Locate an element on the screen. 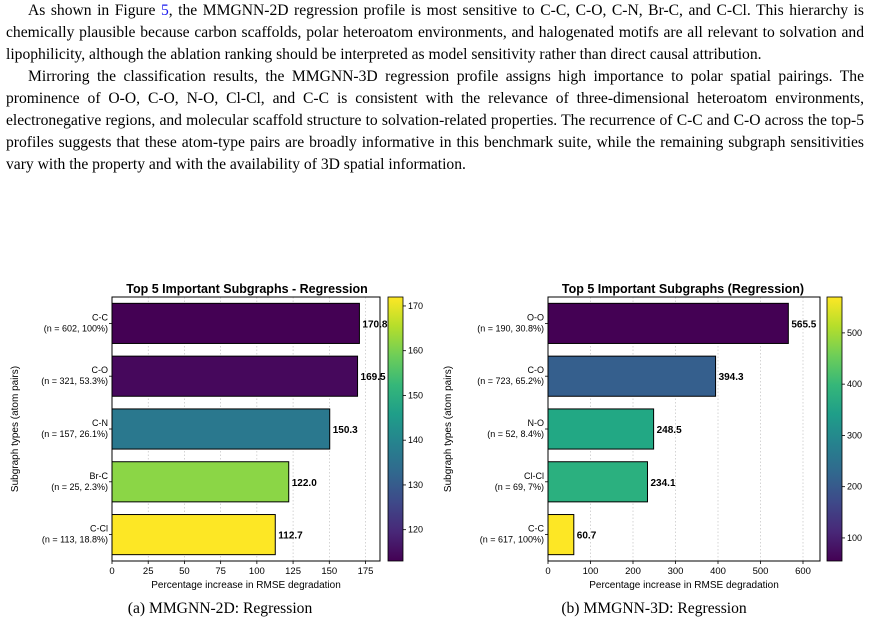 The image size is (869, 629). colorbar-tick-label: 160 is located at coordinates (415, 351).